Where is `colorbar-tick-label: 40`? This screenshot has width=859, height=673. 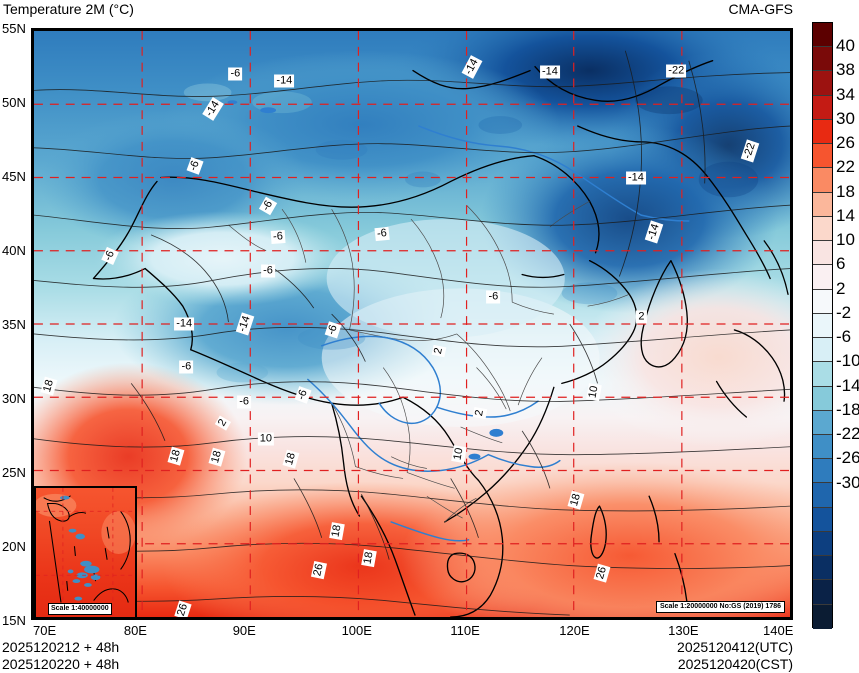 colorbar-tick-label: 40 is located at coordinates (845, 46).